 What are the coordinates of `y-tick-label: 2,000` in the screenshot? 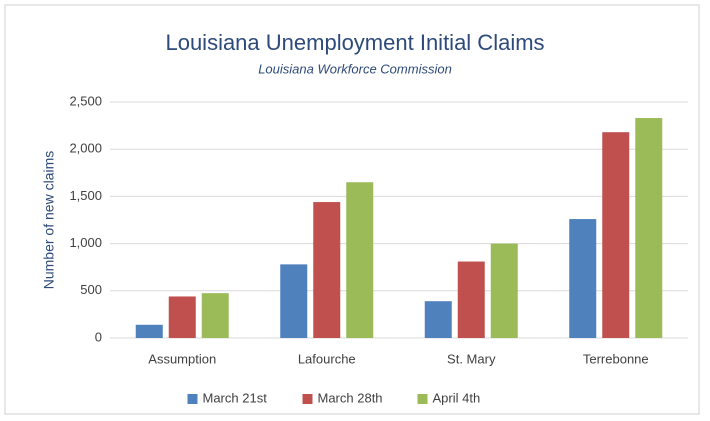 It's located at (85, 148).